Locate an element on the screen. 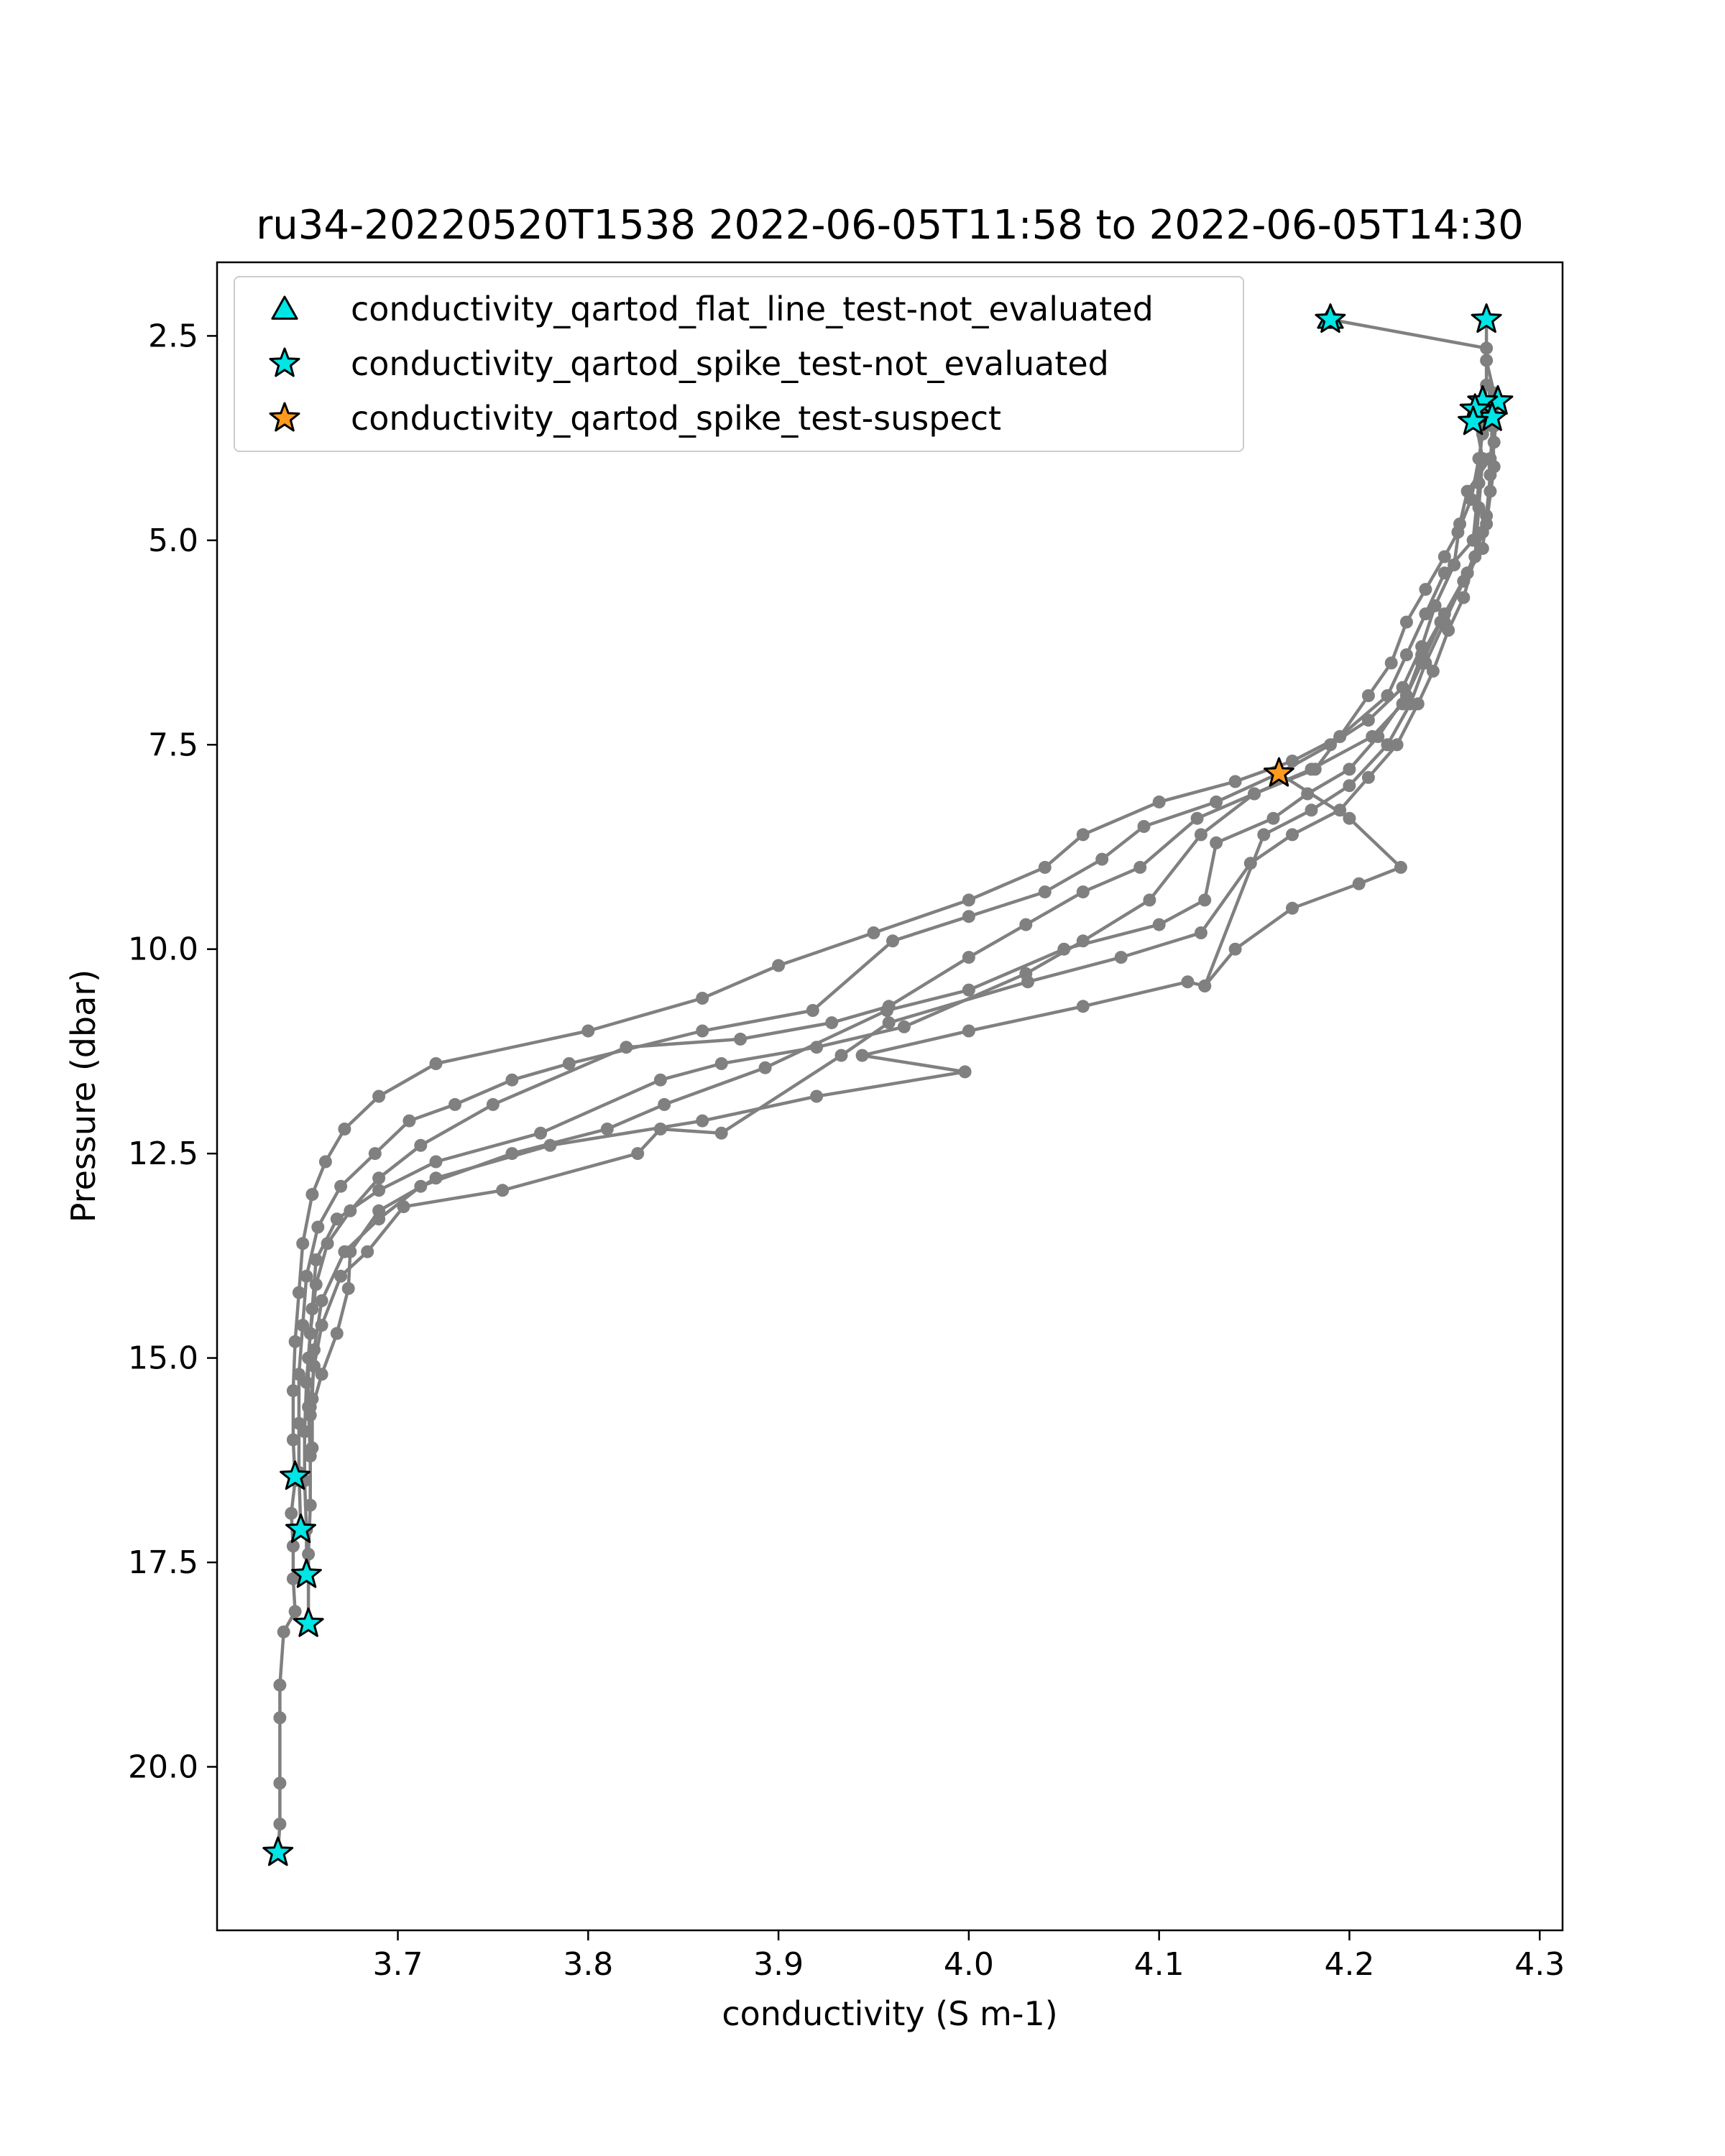 The width and height of the screenshot is (1725, 2156). y-axis-label: Pressure (dbar) is located at coordinates (83, 1096).